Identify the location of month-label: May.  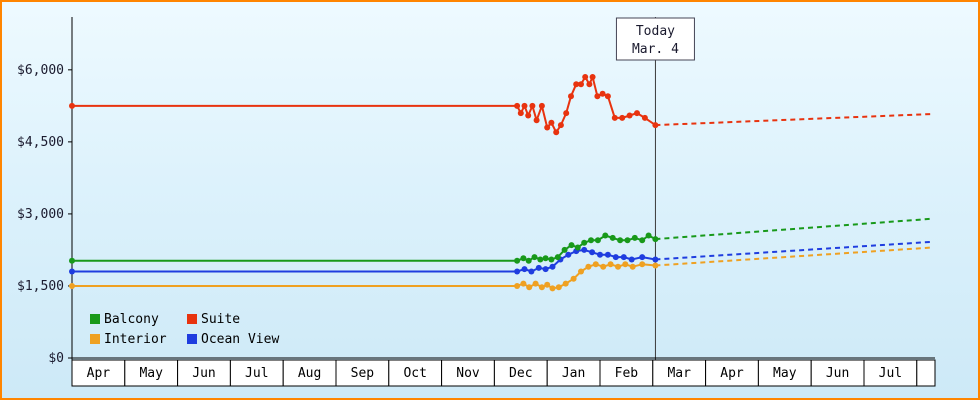
(151, 373).